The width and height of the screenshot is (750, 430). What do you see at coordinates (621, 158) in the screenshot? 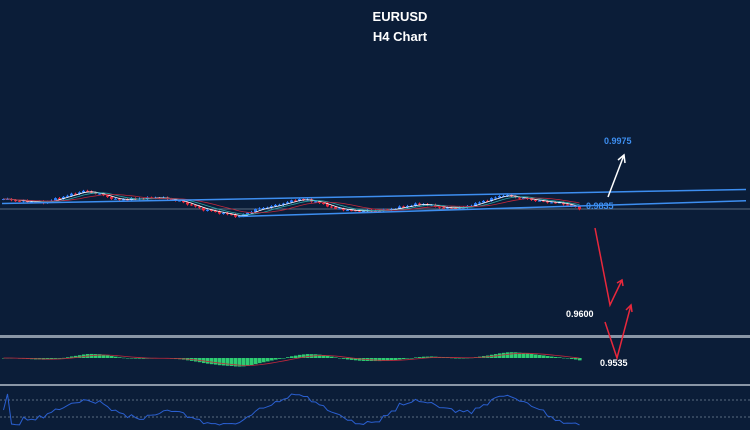
I see `white-arrow-head` at bounding box center [621, 158].